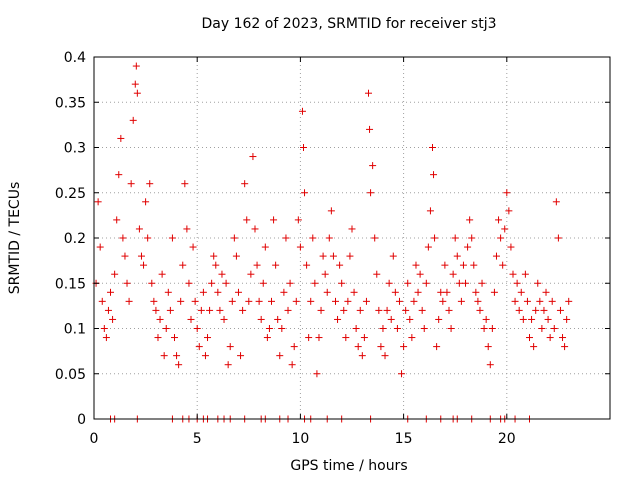 This screenshot has width=640, height=480. What do you see at coordinates (404, 439) in the screenshot?
I see `x-tick-label: 15` at bounding box center [404, 439].